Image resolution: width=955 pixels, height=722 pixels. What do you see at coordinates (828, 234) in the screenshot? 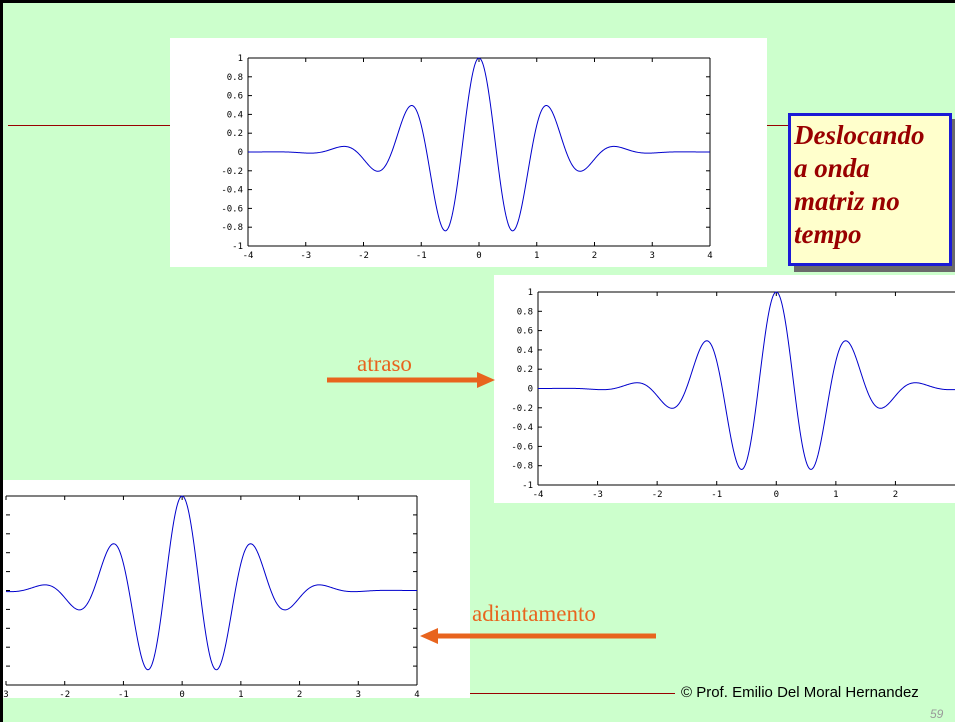
I see `title-line-4: tempo` at bounding box center [828, 234].